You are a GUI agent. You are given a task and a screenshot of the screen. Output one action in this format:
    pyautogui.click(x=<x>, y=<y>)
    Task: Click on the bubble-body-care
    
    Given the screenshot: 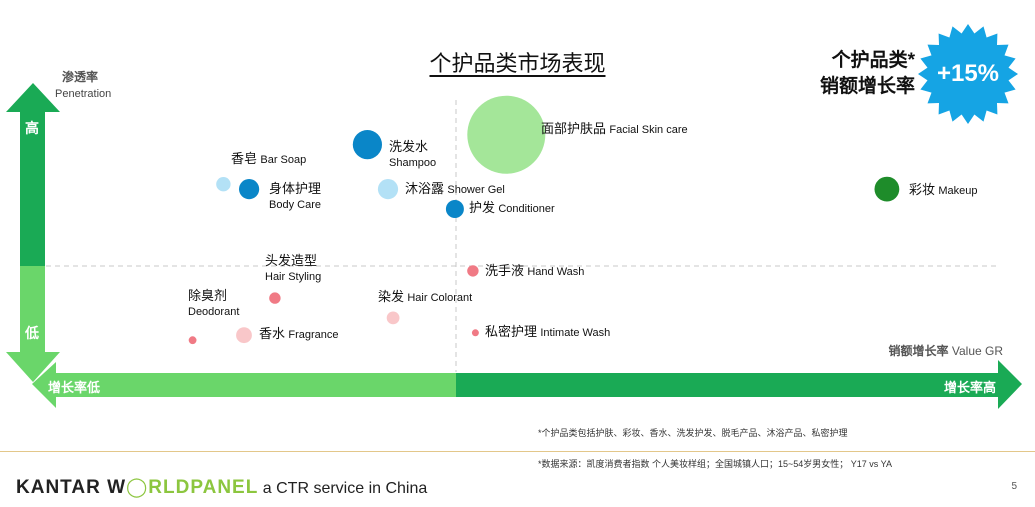 What is the action you would take?
    pyautogui.click(x=249, y=189)
    